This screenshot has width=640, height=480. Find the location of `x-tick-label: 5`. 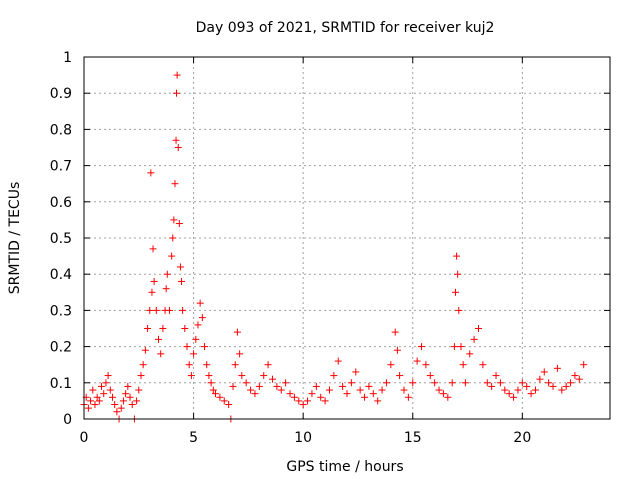

x-tick-label: 5 is located at coordinates (193, 438).